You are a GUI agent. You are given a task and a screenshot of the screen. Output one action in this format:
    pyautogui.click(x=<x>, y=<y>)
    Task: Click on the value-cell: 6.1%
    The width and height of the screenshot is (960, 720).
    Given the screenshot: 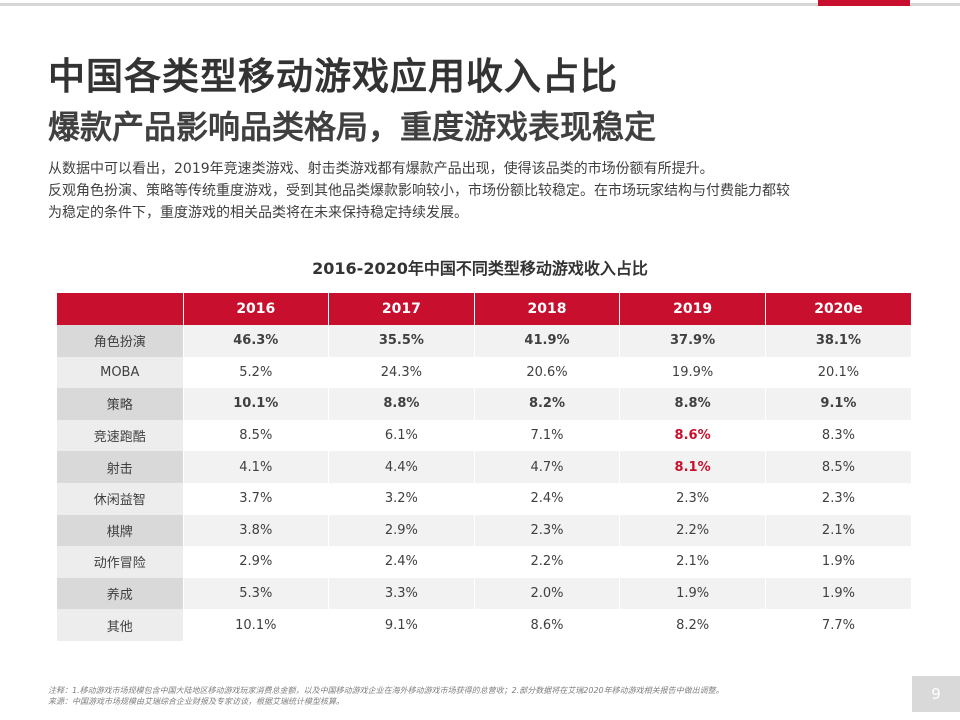 What is the action you would take?
    pyautogui.click(x=401, y=435)
    